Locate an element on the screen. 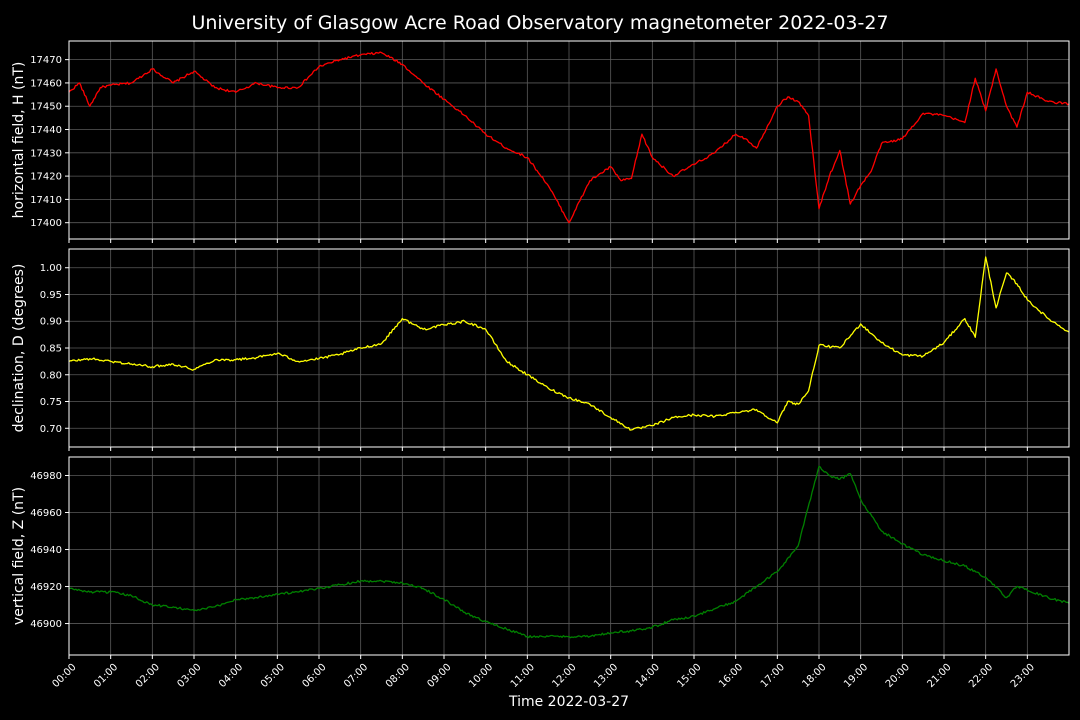  y-tick-label: 0.95 is located at coordinates (51, 295).